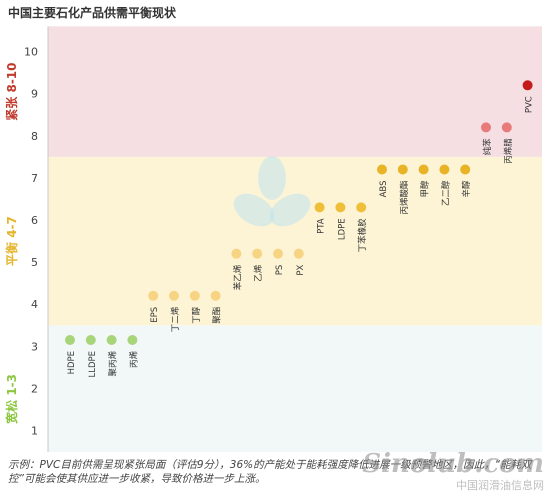  Describe the element at coordinates (34, 136) in the screenshot. I see `y-tick-label: 8` at that location.